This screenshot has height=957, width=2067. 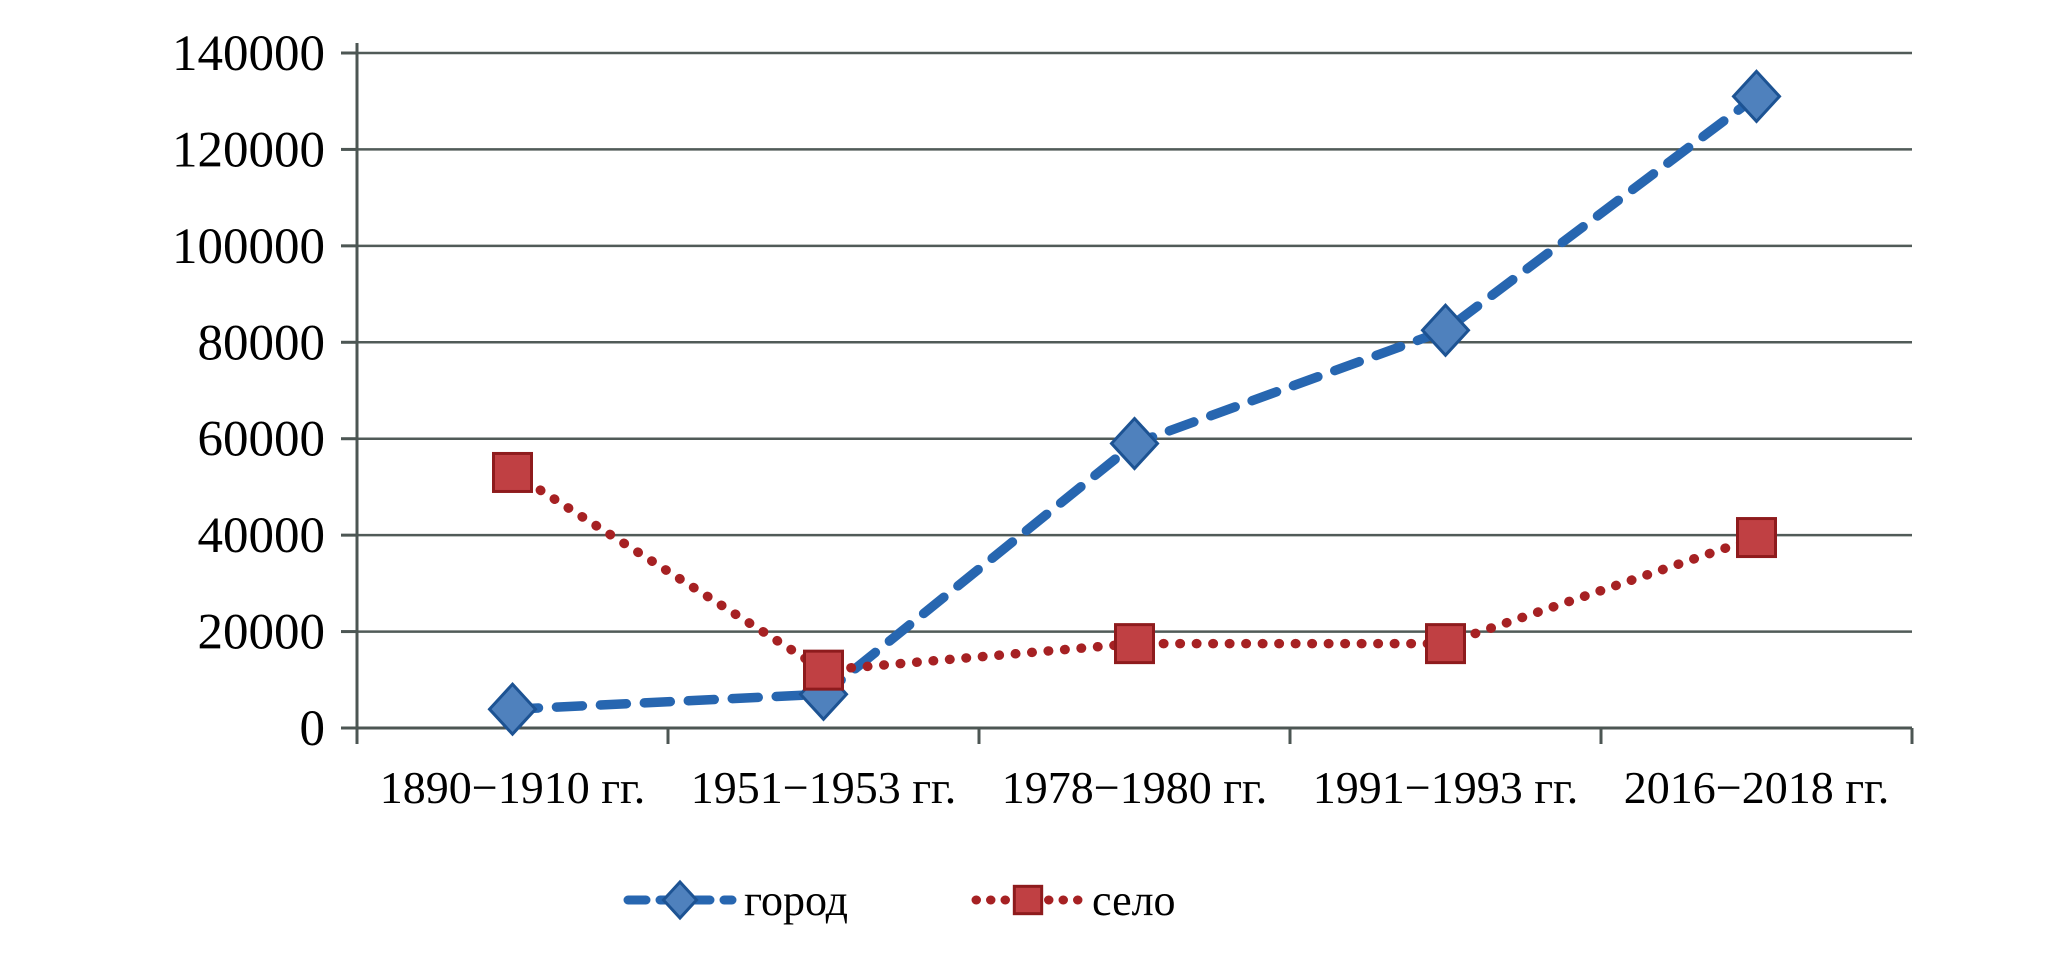 What do you see at coordinates (262, 633) in the screenshot?
I see `y-axis-tick-label: 20000` at bounding box center [262, 633].